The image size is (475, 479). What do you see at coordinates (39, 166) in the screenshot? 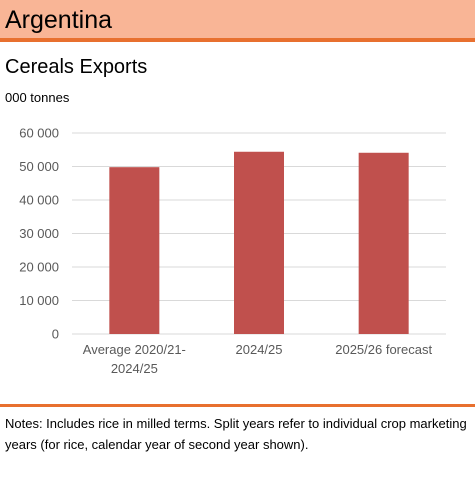
I see `y-tick-label: 50 000` at bounding box center [39, 166].